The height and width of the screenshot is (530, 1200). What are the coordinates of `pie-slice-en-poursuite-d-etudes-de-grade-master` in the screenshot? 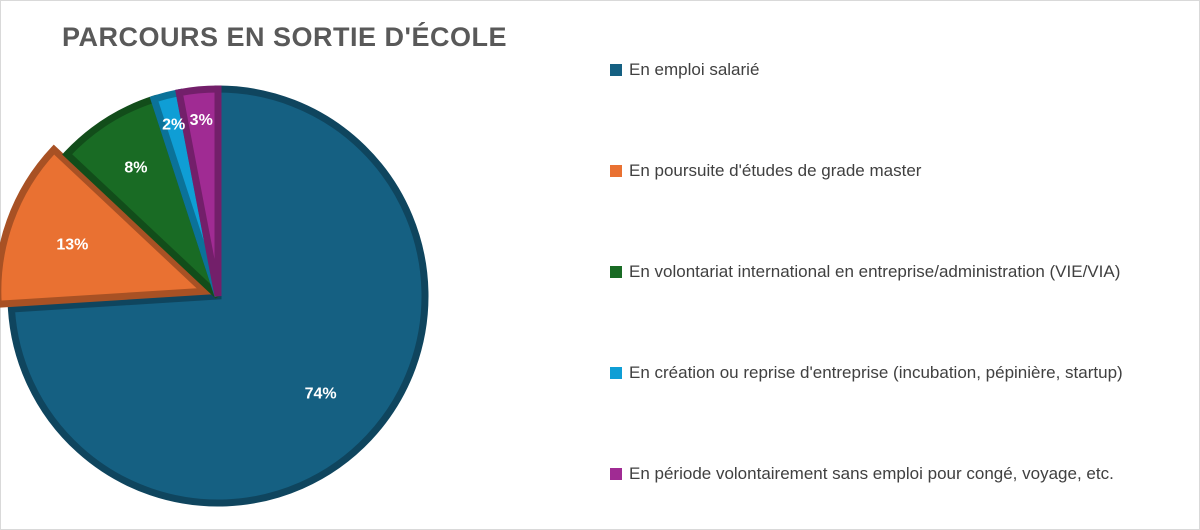 It's located at (107, 226).